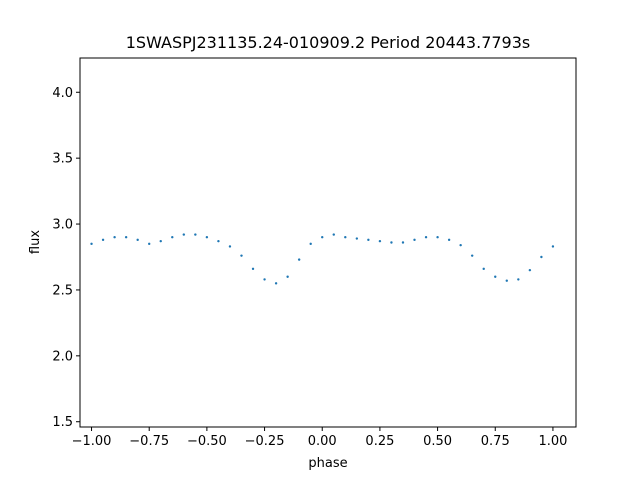  Describe the element at coordinates (379, 441) in the screenshot. I see `x-tick-label: 0.25` at that location.